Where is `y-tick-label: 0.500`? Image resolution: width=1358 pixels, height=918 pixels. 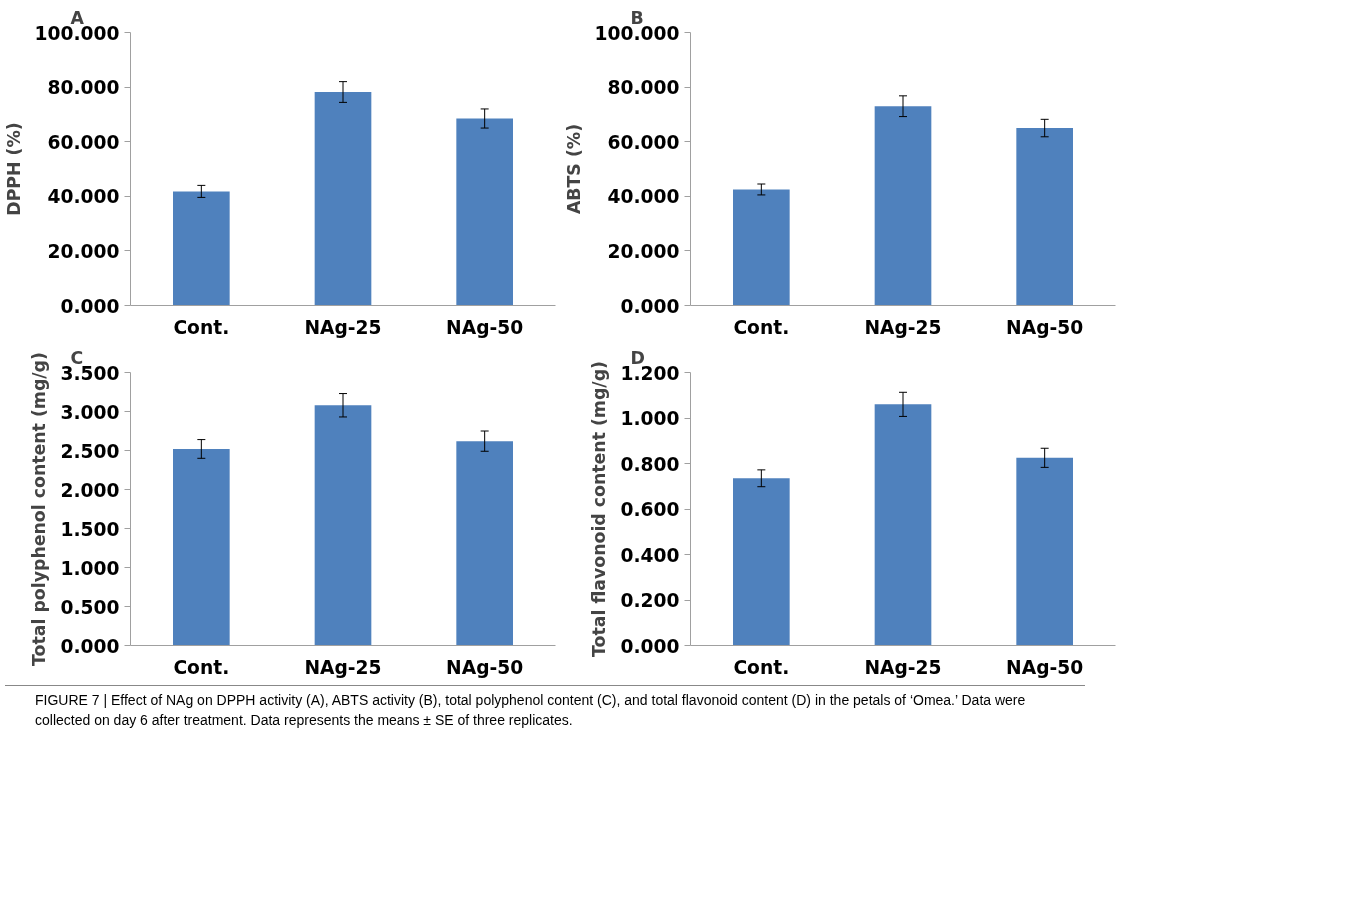
y-tick-label: 0.500 is located at coordinates (90, 607).